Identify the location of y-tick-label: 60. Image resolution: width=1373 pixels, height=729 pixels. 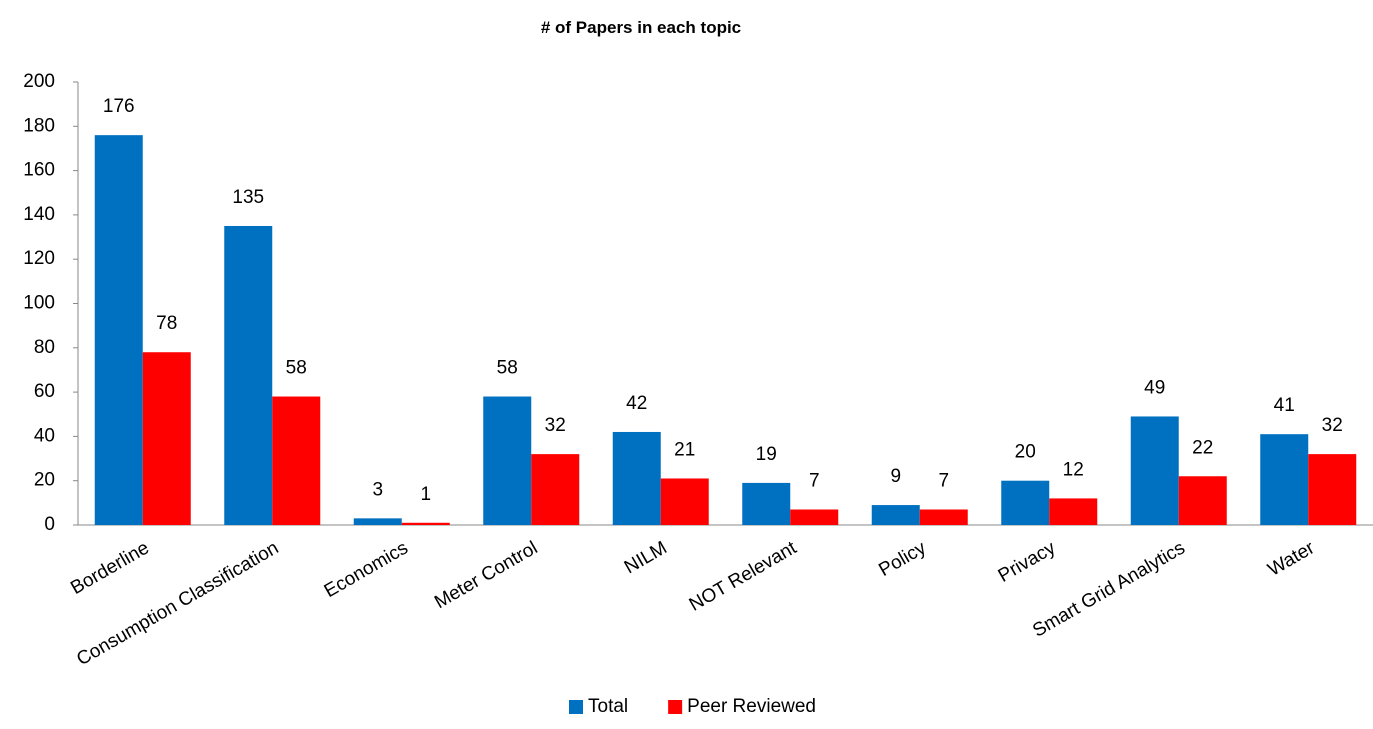
(44, 391).